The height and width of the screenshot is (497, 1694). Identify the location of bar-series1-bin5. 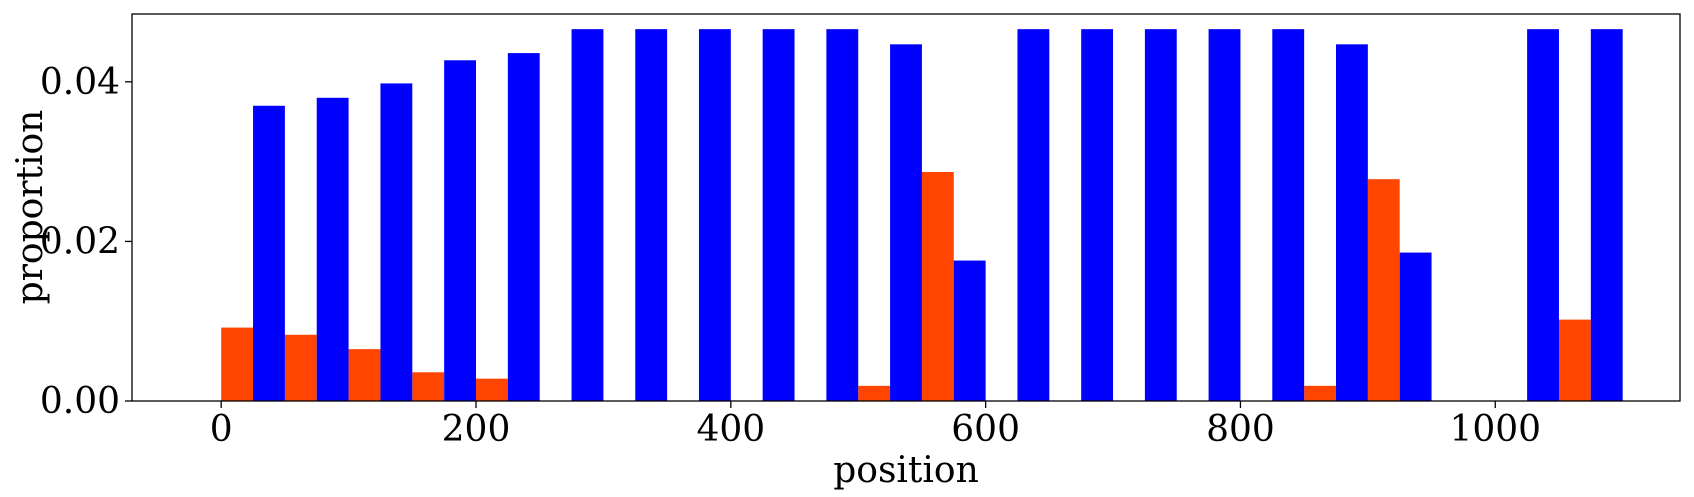
(587, 215).